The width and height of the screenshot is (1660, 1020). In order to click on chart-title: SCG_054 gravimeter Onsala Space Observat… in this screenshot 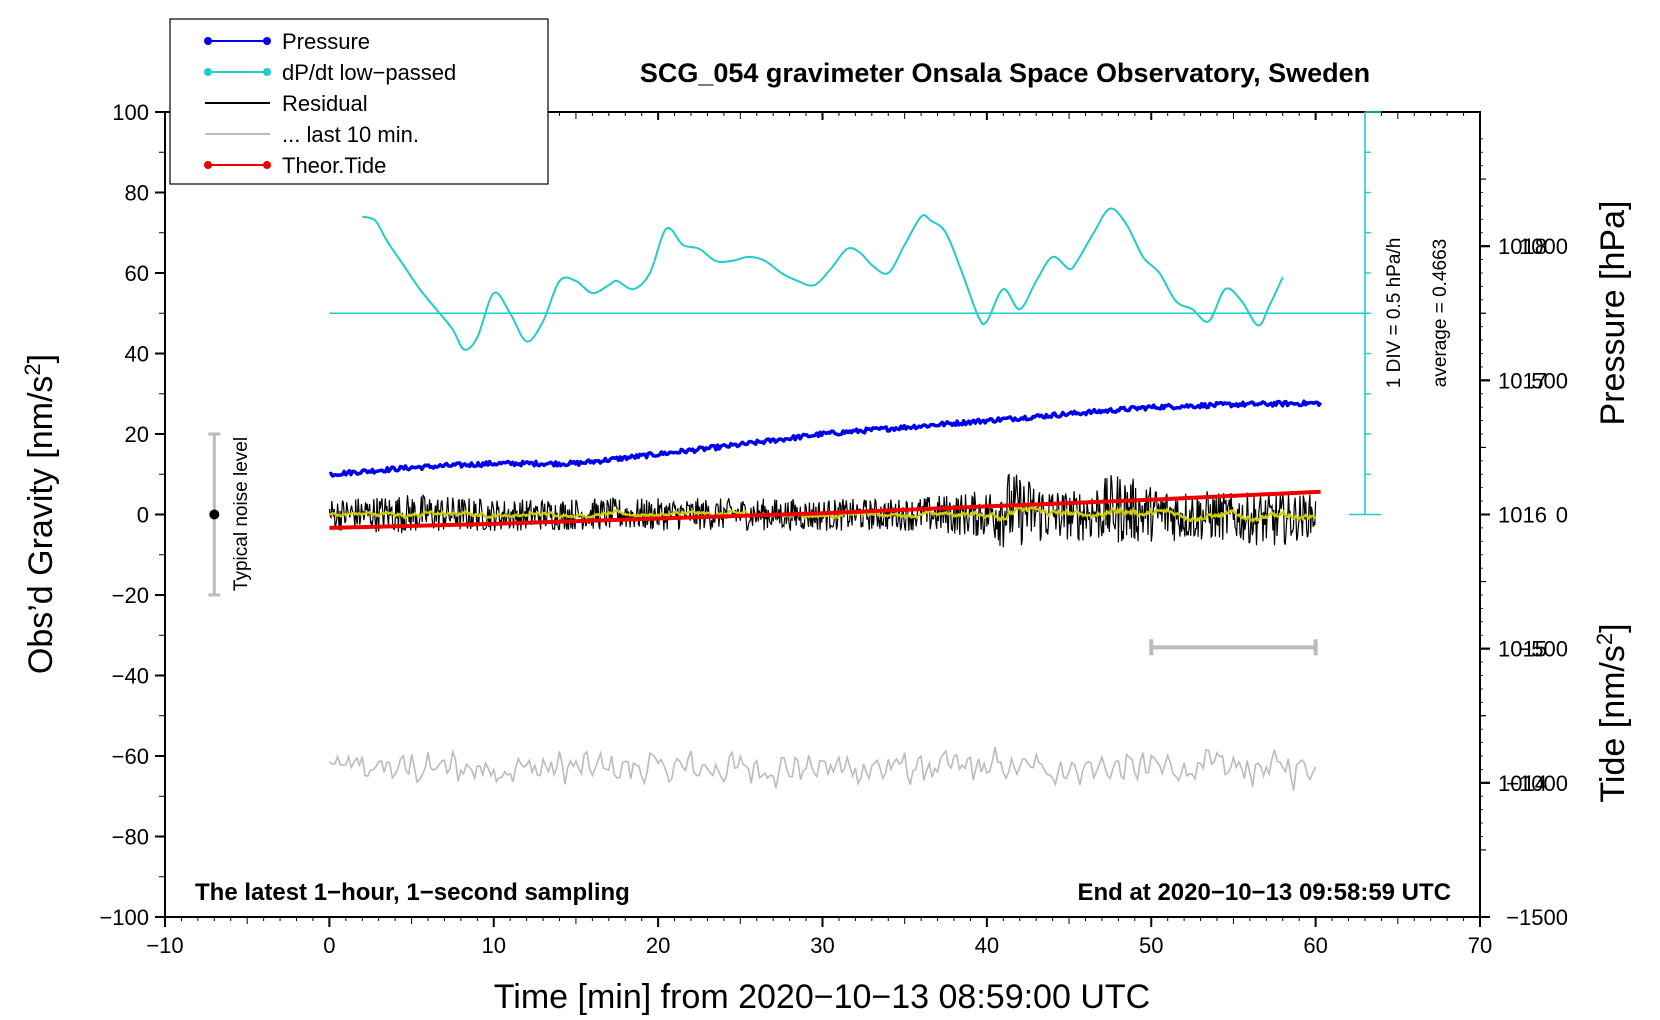, I will do `click(1005, 73)`.